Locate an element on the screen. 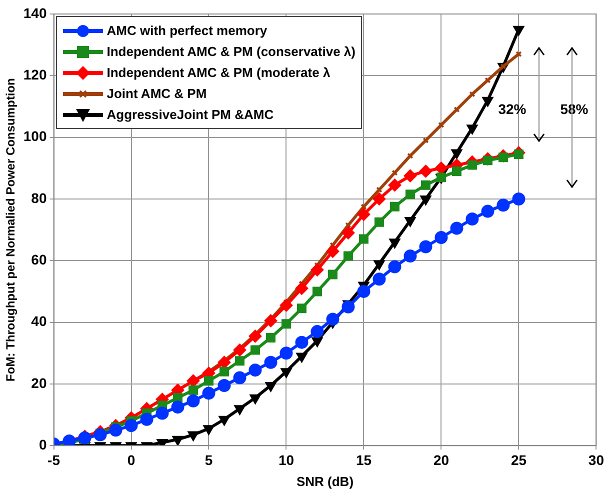  x-tick-label: 25 is located at coordinates (518, 460).